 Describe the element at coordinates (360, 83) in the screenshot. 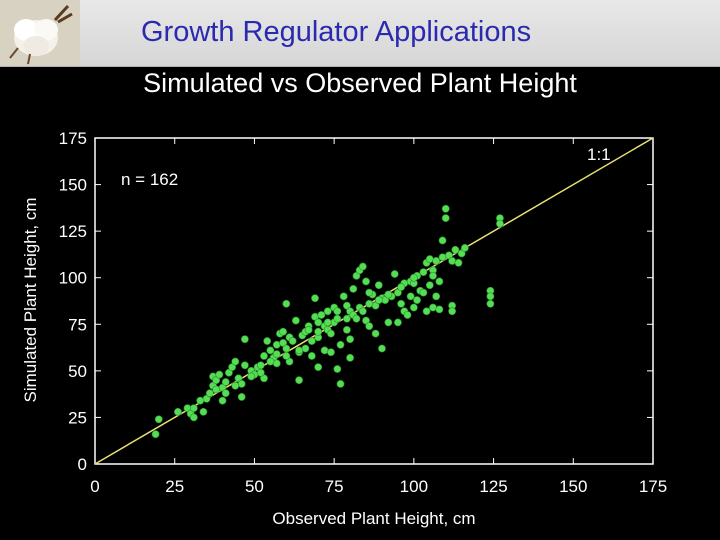

I see `chart-title: Simulated vs Observed Plant Height` at that location.